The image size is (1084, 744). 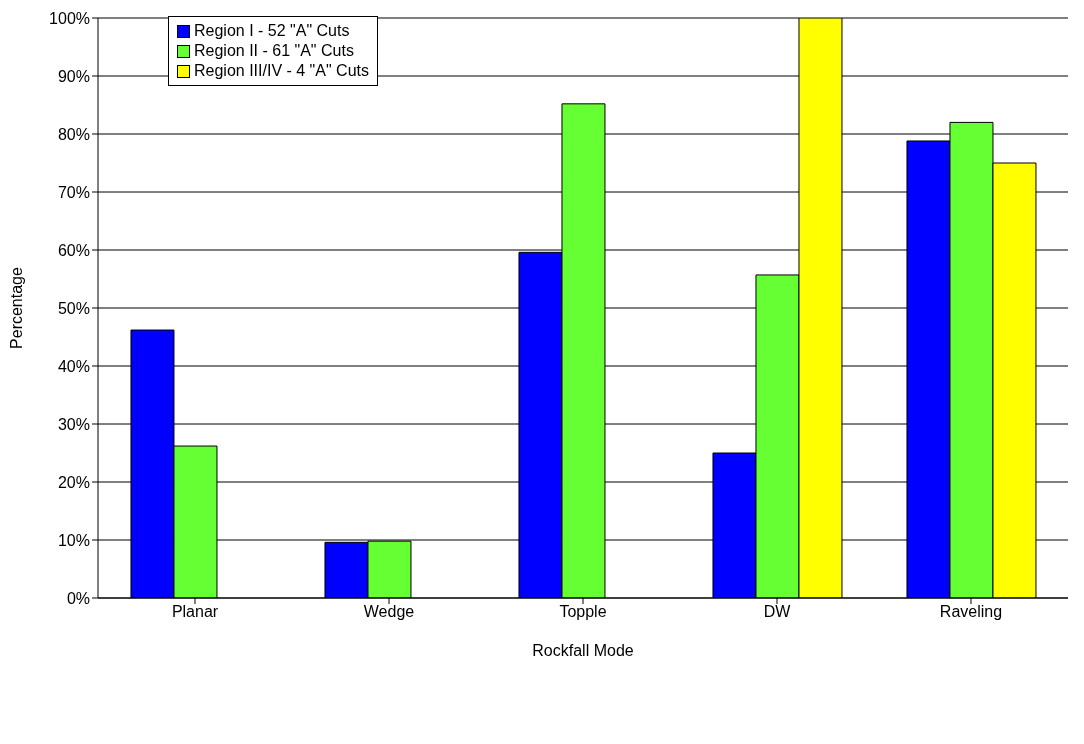 I want to click on y-tick-label: 0%, so click(x=78, y=598).